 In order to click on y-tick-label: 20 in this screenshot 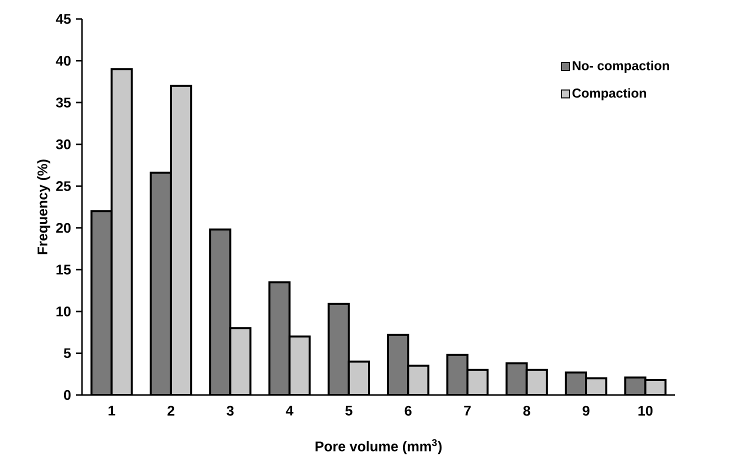, I will do `click(63, 227)`.